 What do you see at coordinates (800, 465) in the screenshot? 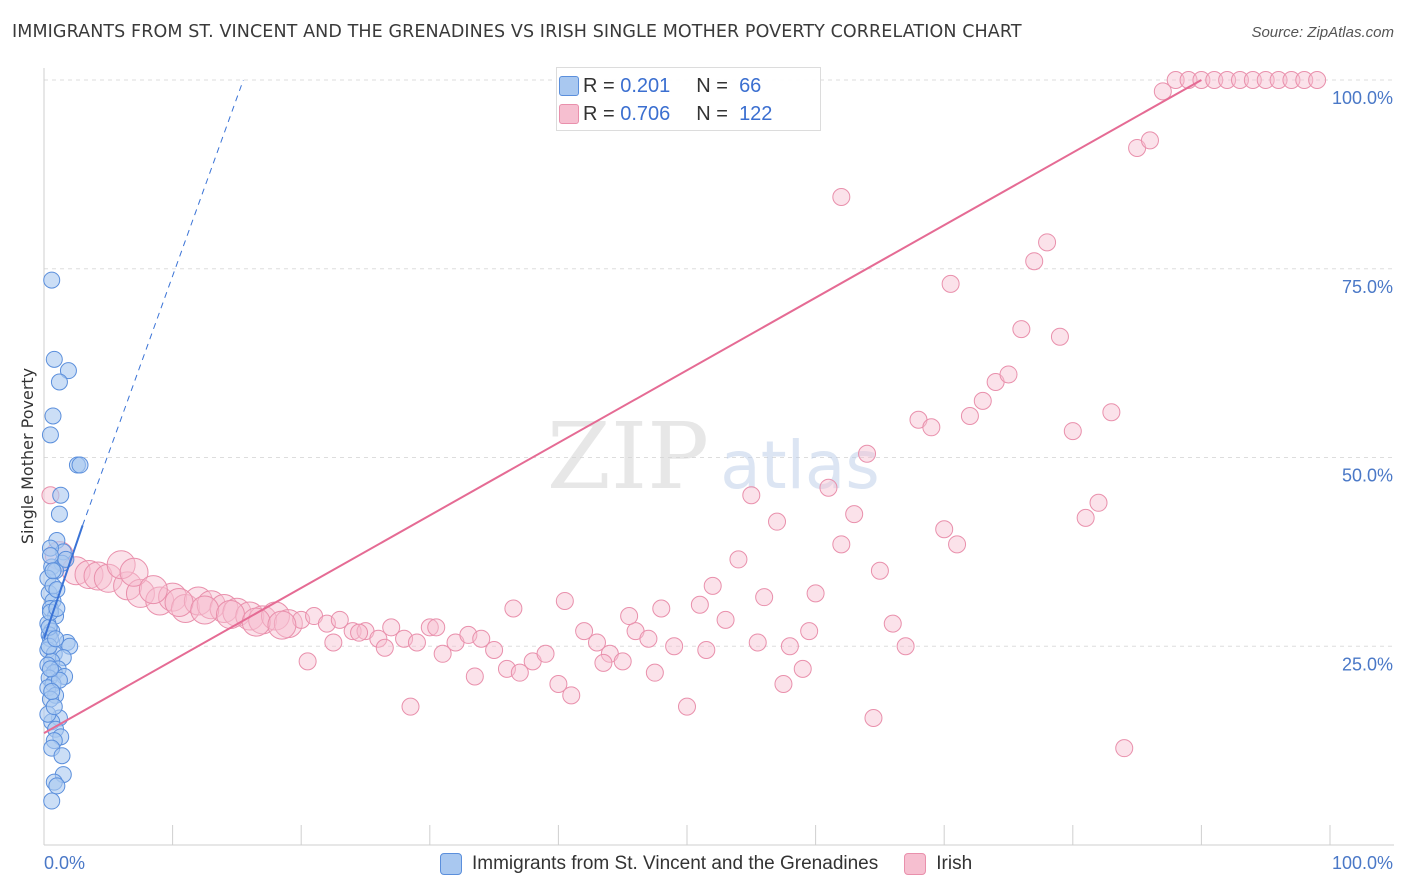
I see `watermark-atlas: atlas` at bounding box center [800, 465].